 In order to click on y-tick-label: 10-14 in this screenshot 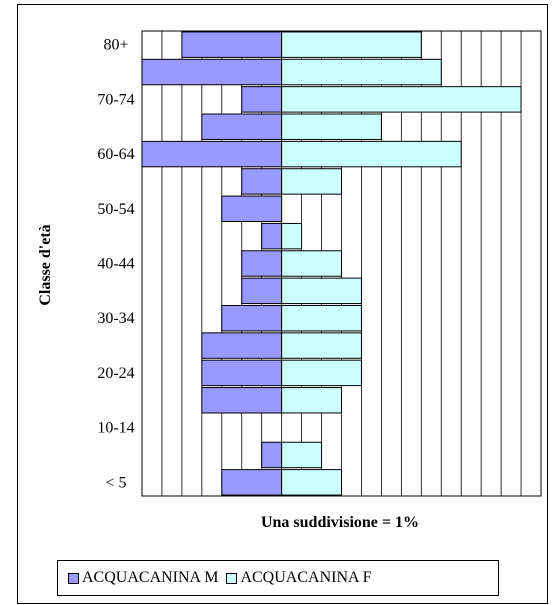, I will do `click(115, 428)`.